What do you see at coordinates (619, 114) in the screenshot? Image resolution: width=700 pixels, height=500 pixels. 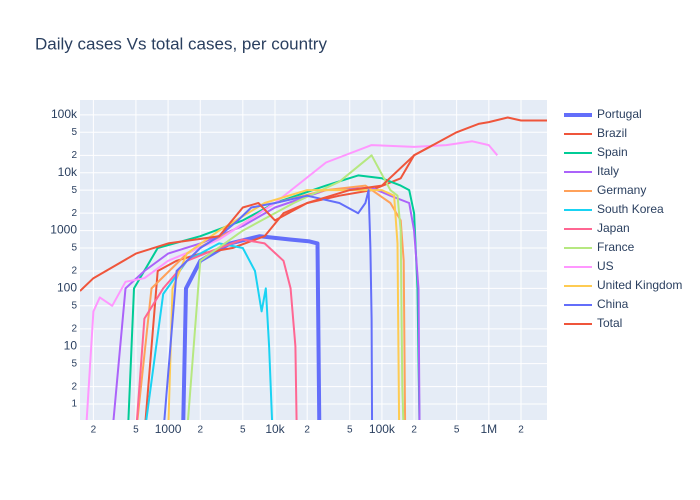 I see `legend-label: Portugal` at bounding box center [619, 114].